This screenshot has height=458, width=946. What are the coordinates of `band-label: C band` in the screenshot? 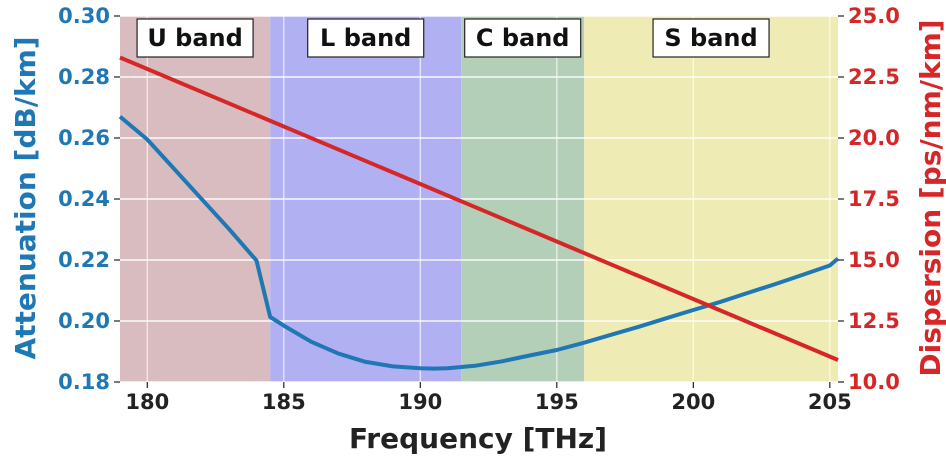 It's located at (523, 38).